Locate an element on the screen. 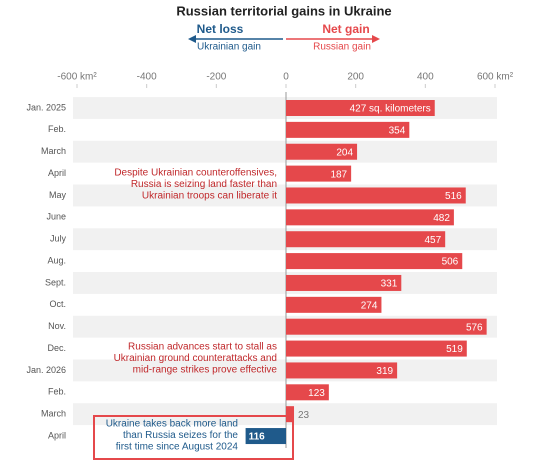  y-tick-label: Jan. 2026 is located at coordinates (46, 370).